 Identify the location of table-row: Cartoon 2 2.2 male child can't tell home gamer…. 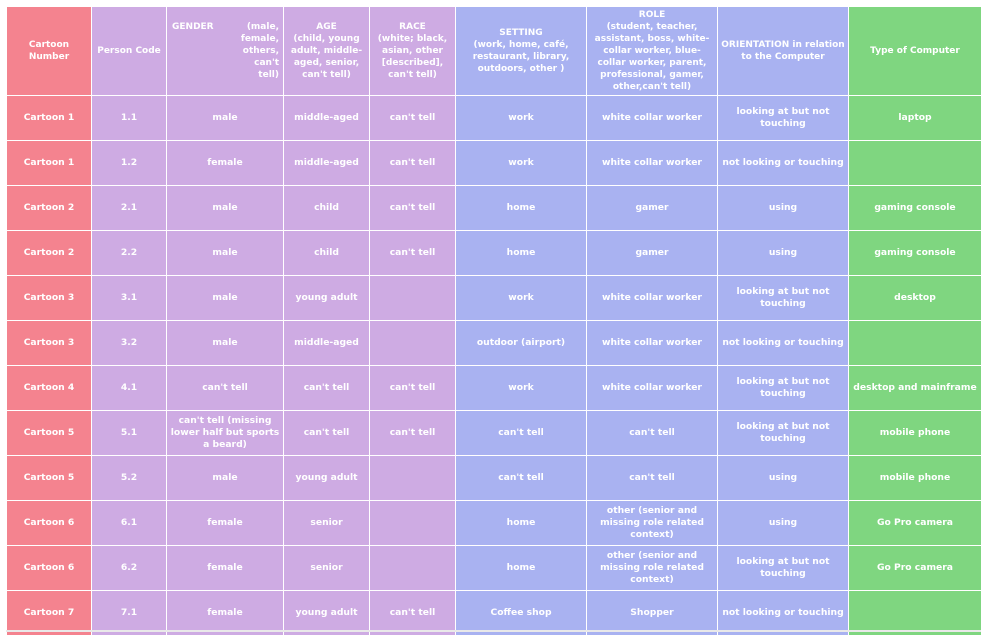
(494, 253).